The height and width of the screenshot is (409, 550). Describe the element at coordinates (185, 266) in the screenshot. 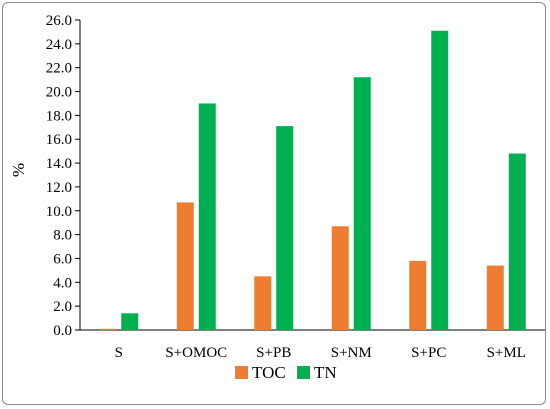

I see `bar-toc-s-omoc` at that location.